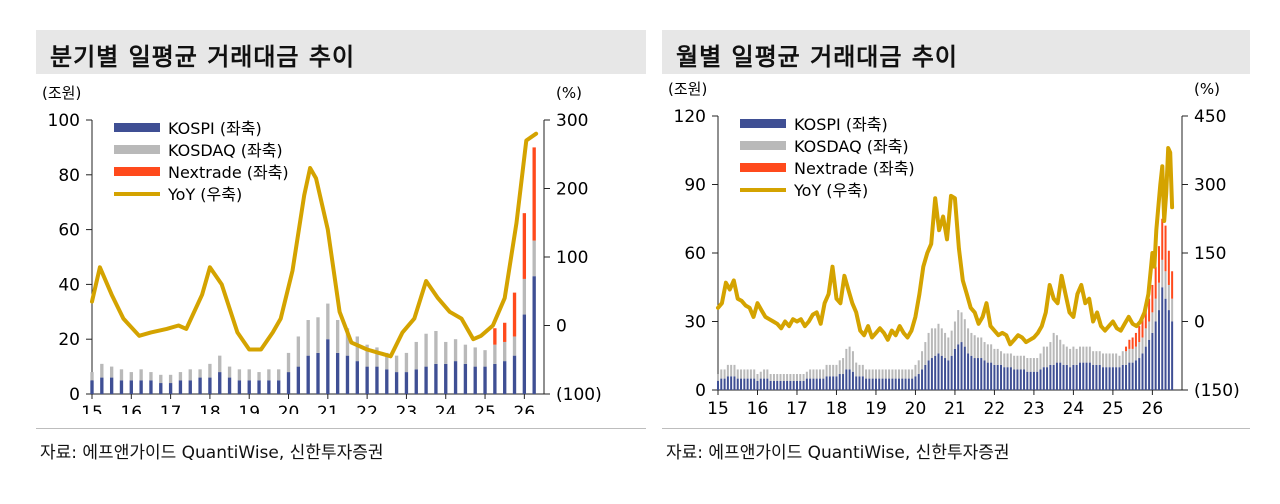 This screenshot has width=1280, height=504. What do you see at coordinates (69, 231) in the screenshot?
I see `left-tick-label: 60` at bounding box center [69, 231].